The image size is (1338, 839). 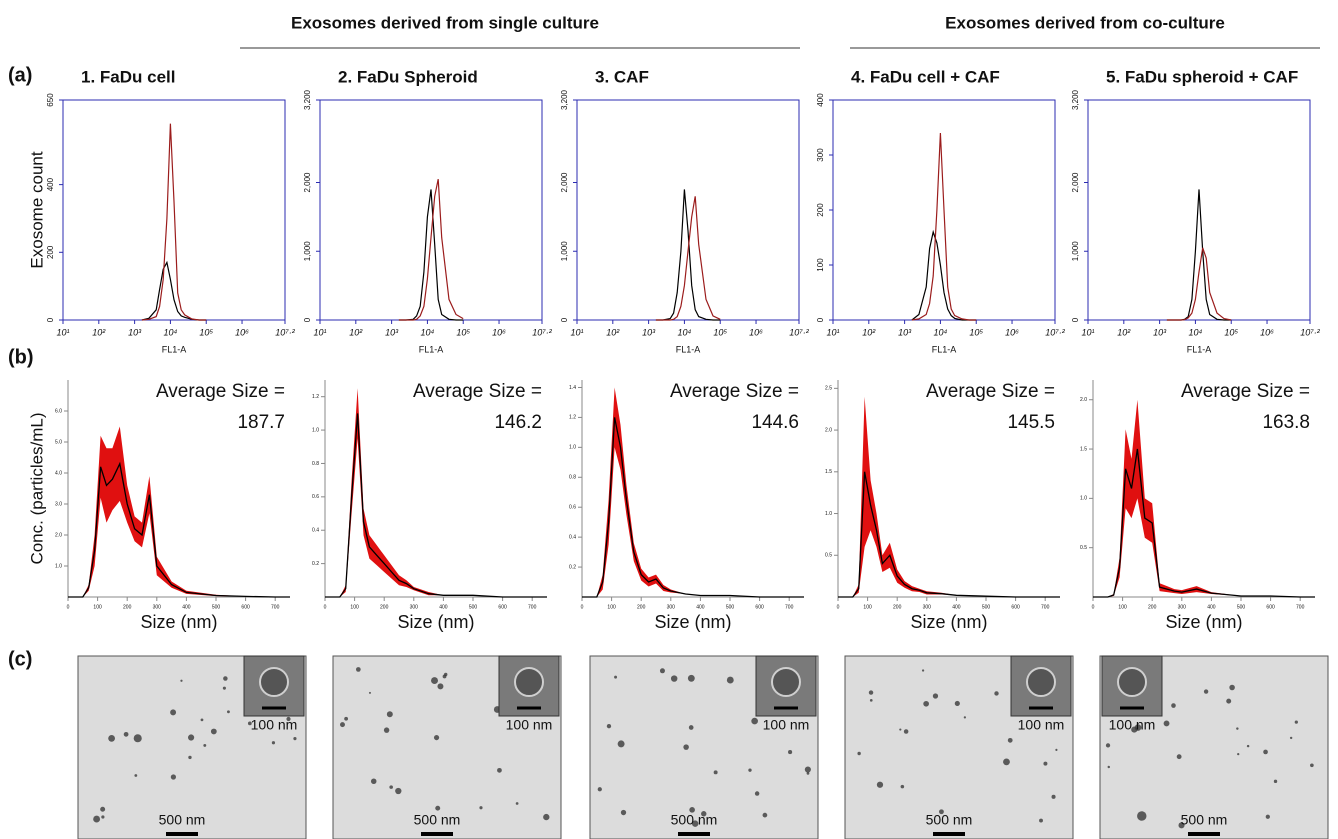 What do you see at coordinates (693, 492) in the screenshot?
I see `error-band` at bounding box center [693, 492].